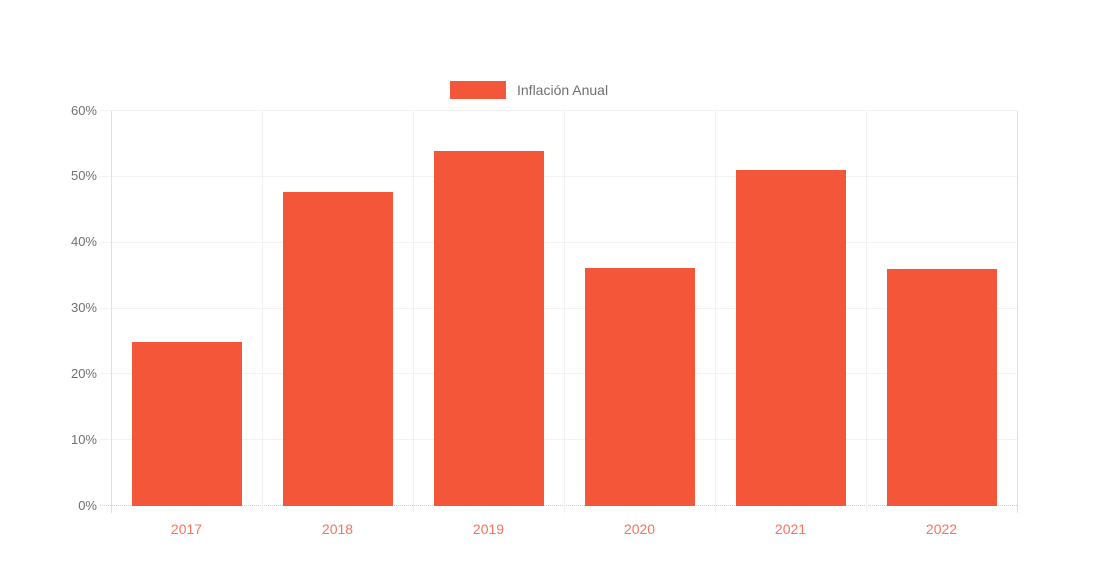 The image size is (1094, 577). Describe the element at coordinates (563, 90) in the screenshot. I see `legend-series-label: Inflación Anual` at that location.